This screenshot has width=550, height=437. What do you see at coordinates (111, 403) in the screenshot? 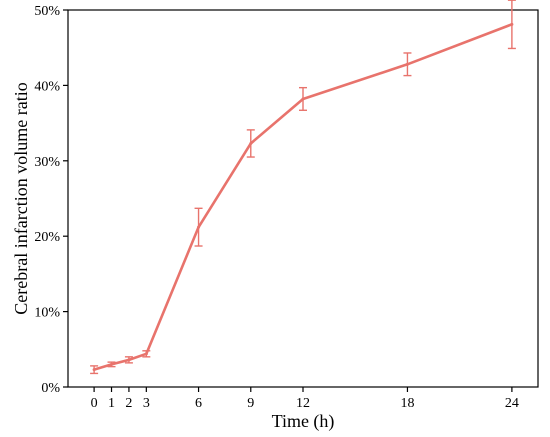
I see `x-tick-label: 1` at bounding box center [111, 403].